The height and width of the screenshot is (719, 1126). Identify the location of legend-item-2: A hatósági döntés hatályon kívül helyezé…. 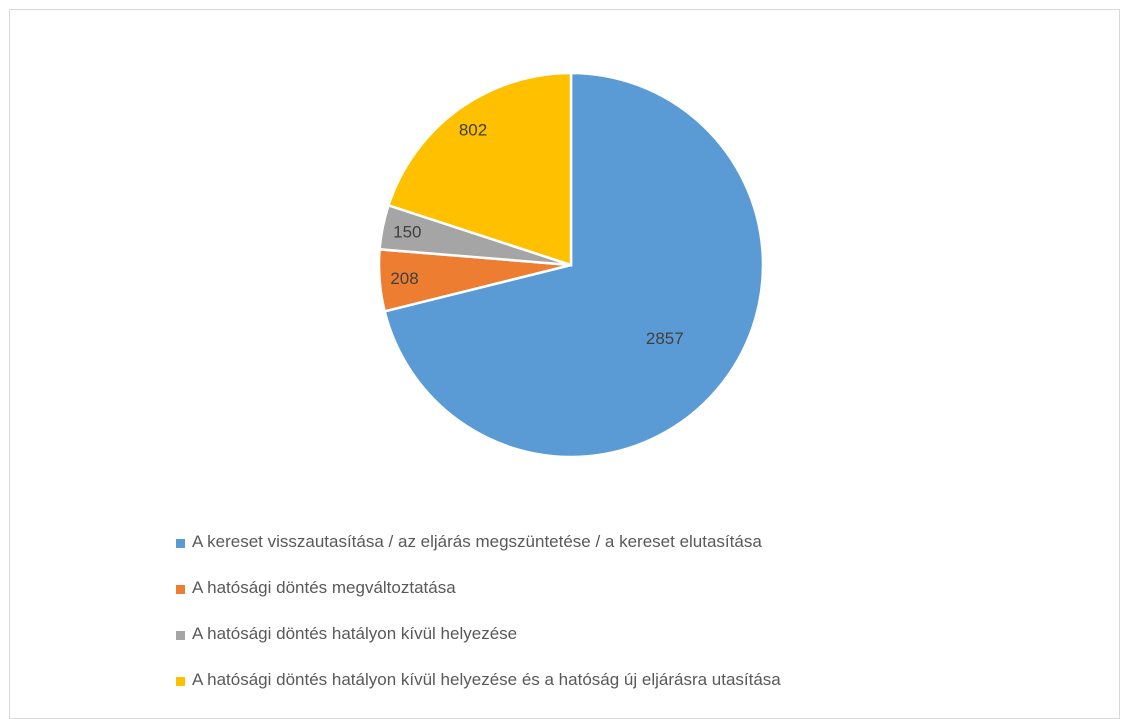
(626, 645).